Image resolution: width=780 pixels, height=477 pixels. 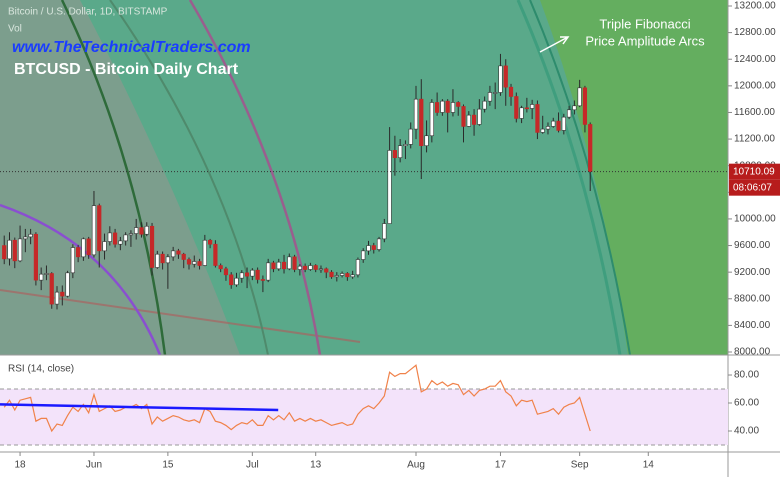 I want to click on x-tick-label: Sep, so click(x=580, y=465).